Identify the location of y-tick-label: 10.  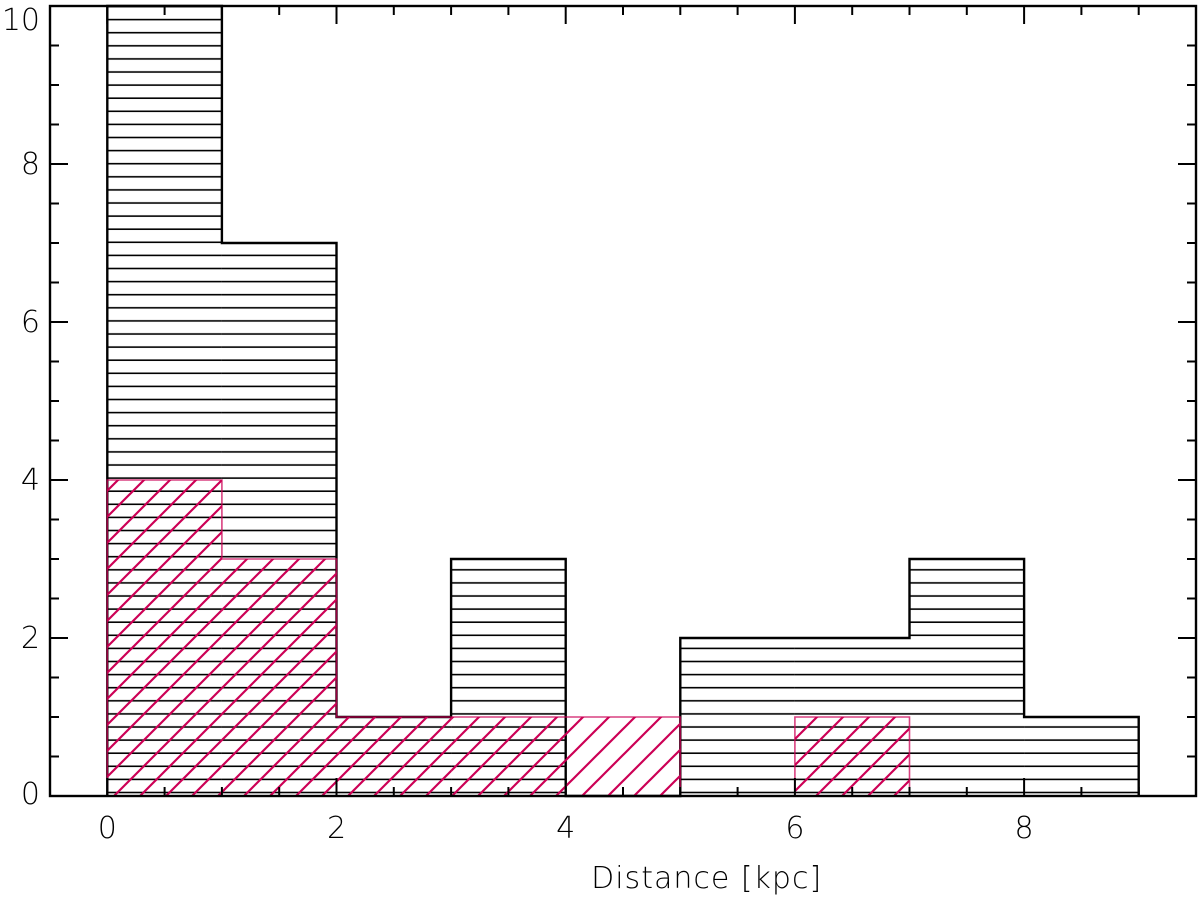
(21, 20).